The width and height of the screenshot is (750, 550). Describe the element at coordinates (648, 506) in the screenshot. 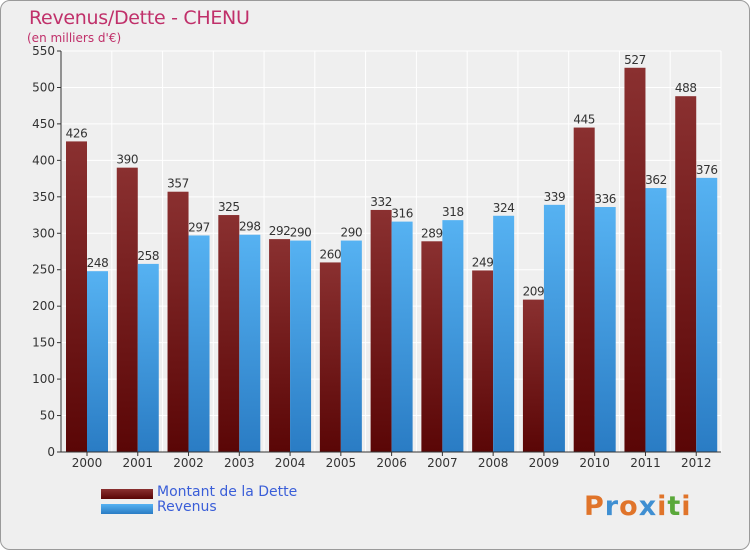

I see `logo-letter: x` at that location.